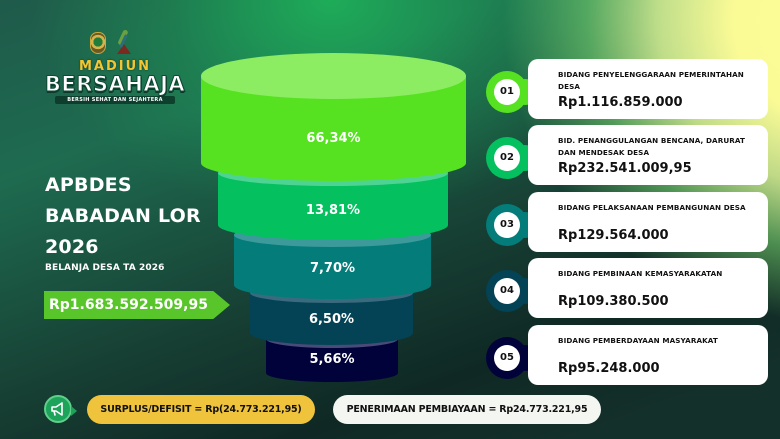  I want to click on funnel-tier-2-label: 13,81%, so click(333, 210).